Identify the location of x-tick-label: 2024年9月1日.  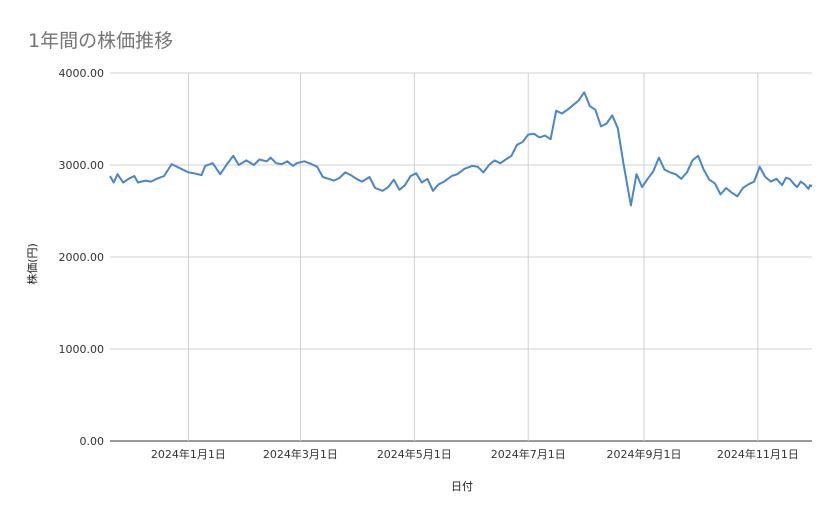
(643, 454).